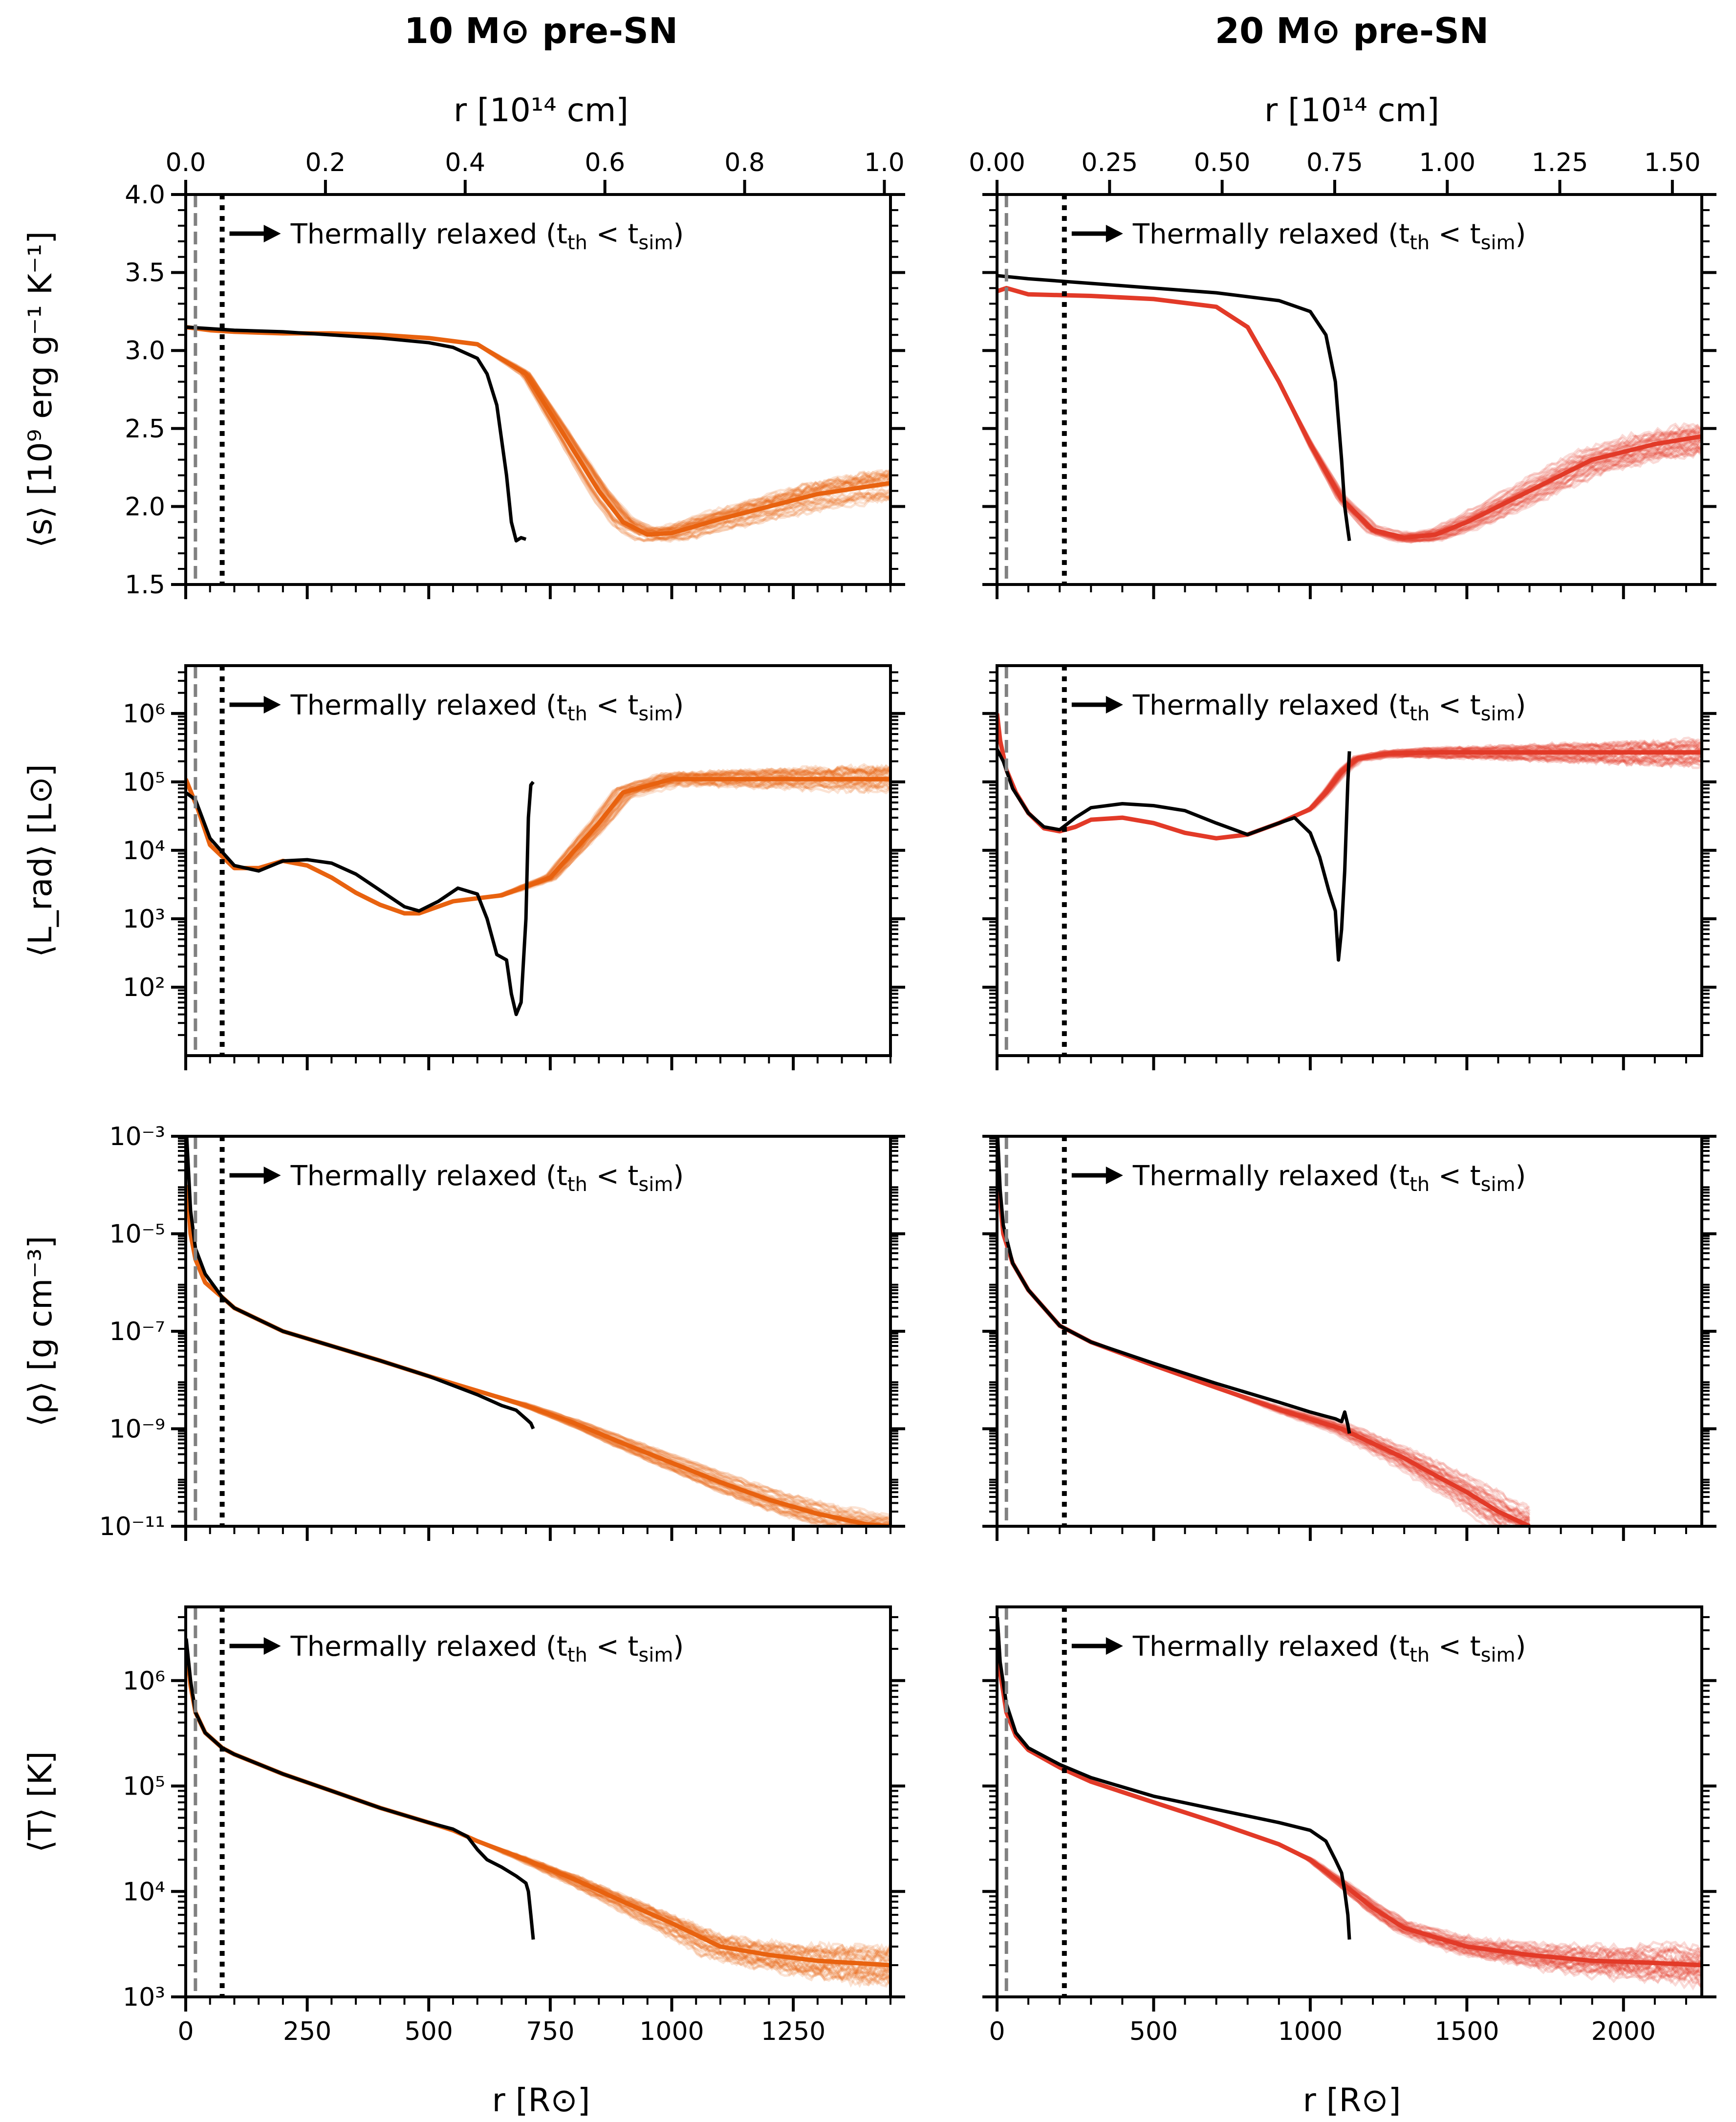  I want to click on x-axis-label-left: r [R⊙], so click(541, 2100).